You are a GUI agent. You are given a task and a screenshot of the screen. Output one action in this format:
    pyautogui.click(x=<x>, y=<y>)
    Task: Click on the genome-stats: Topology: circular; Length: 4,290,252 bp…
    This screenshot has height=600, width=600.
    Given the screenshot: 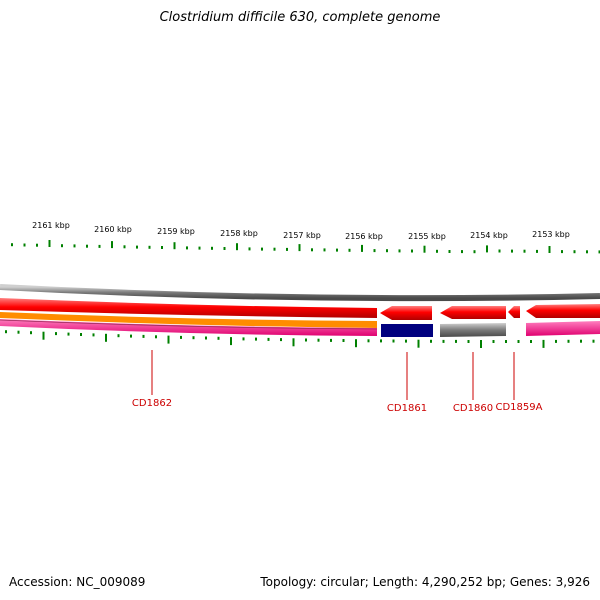 What is the action you would take?
    pyautogui.click(x=425, y=582)
    